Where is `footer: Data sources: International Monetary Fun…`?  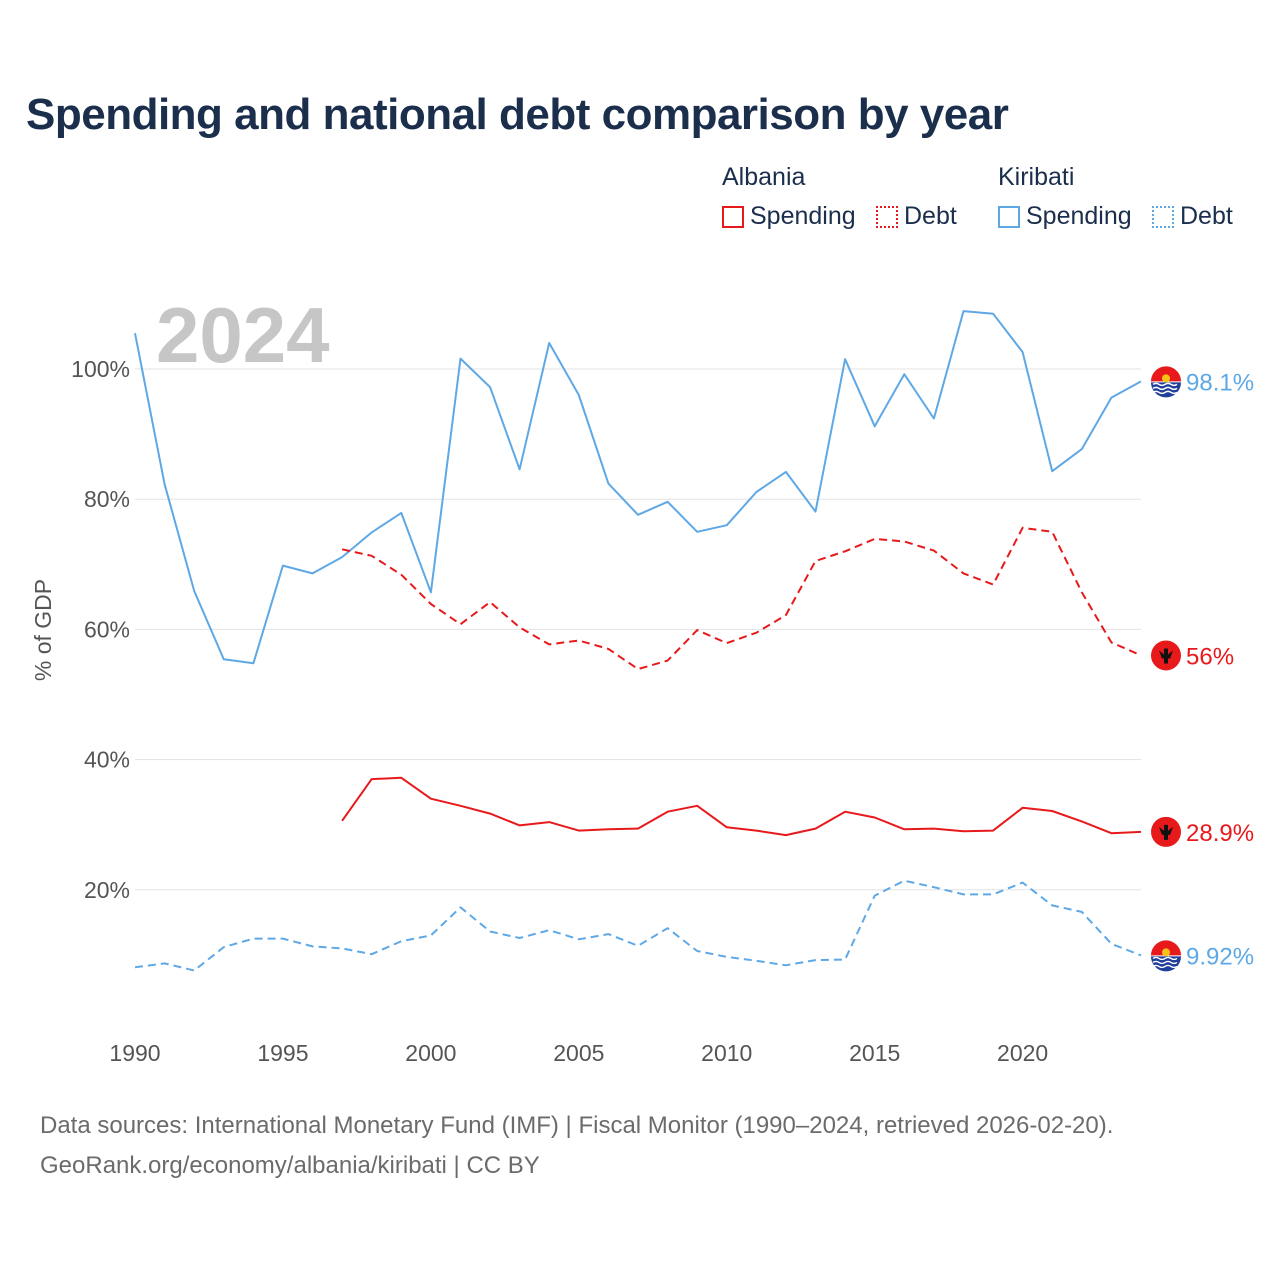 footer: Data sources: International Monetary Fun… is located at coordinates (576, 1146).